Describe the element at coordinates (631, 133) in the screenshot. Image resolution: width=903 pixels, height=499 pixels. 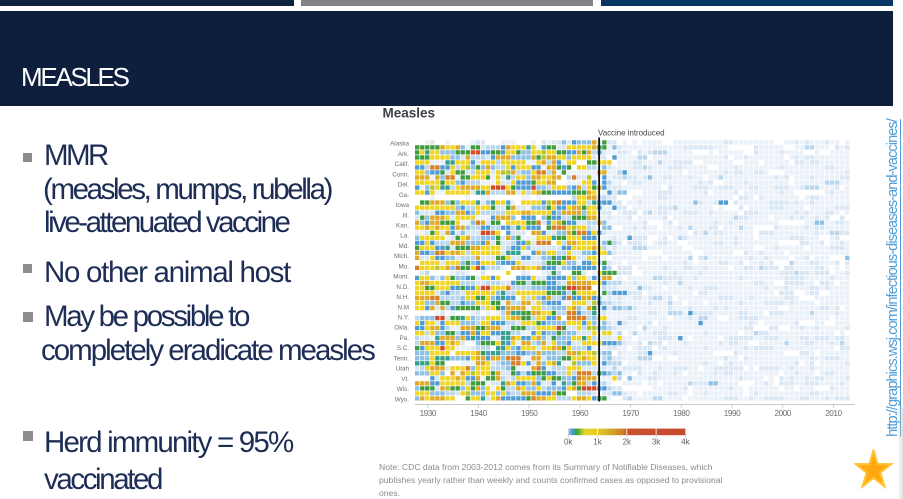
I see `svg-text: Vaccine introduced` at that location.